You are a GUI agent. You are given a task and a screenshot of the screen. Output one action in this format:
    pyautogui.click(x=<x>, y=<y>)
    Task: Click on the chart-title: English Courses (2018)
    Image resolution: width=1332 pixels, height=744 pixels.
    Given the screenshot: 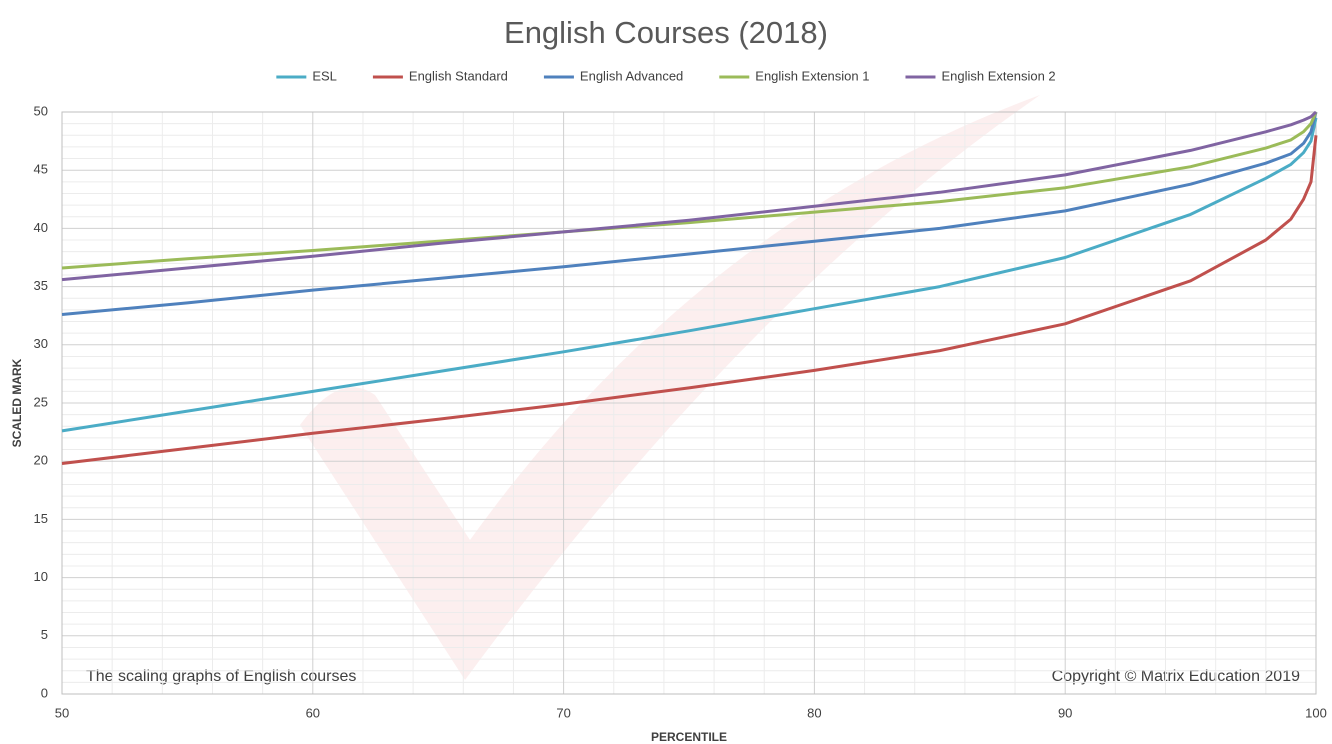 What is the action you would take?
    pyautogui.click(x=666, y=32)
    